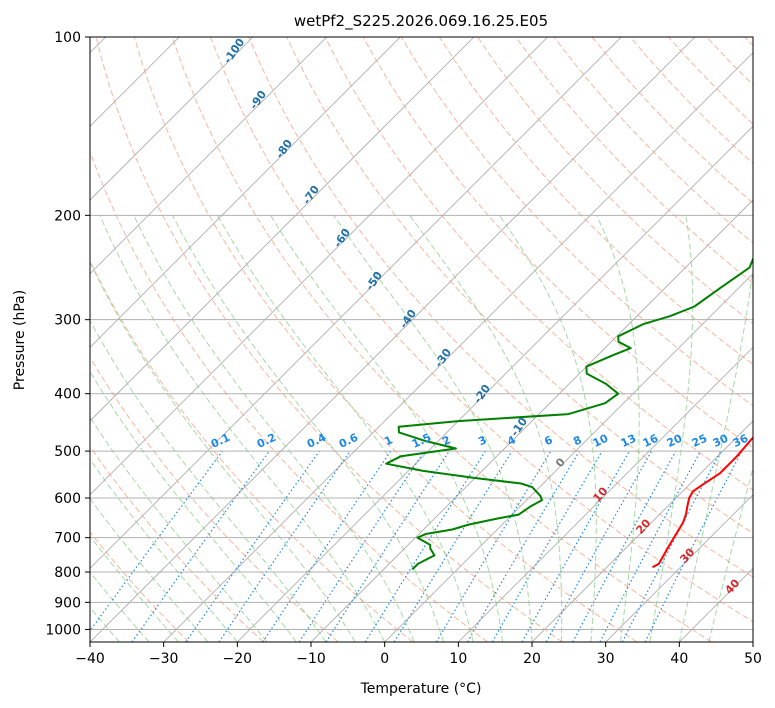  I want to click on x-tick-label: 10, so click(458, 659).